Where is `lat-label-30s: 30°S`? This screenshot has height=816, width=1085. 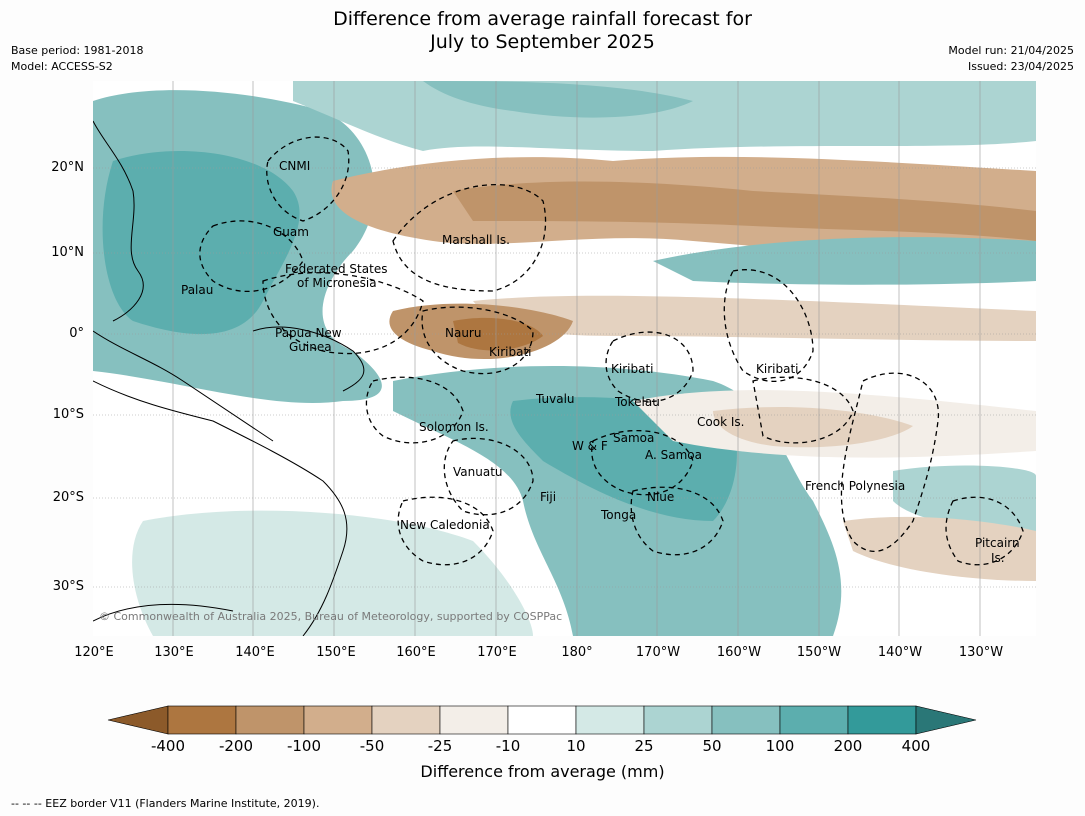
lat-label-30s: 30°S is located at coordinates (68, 586).